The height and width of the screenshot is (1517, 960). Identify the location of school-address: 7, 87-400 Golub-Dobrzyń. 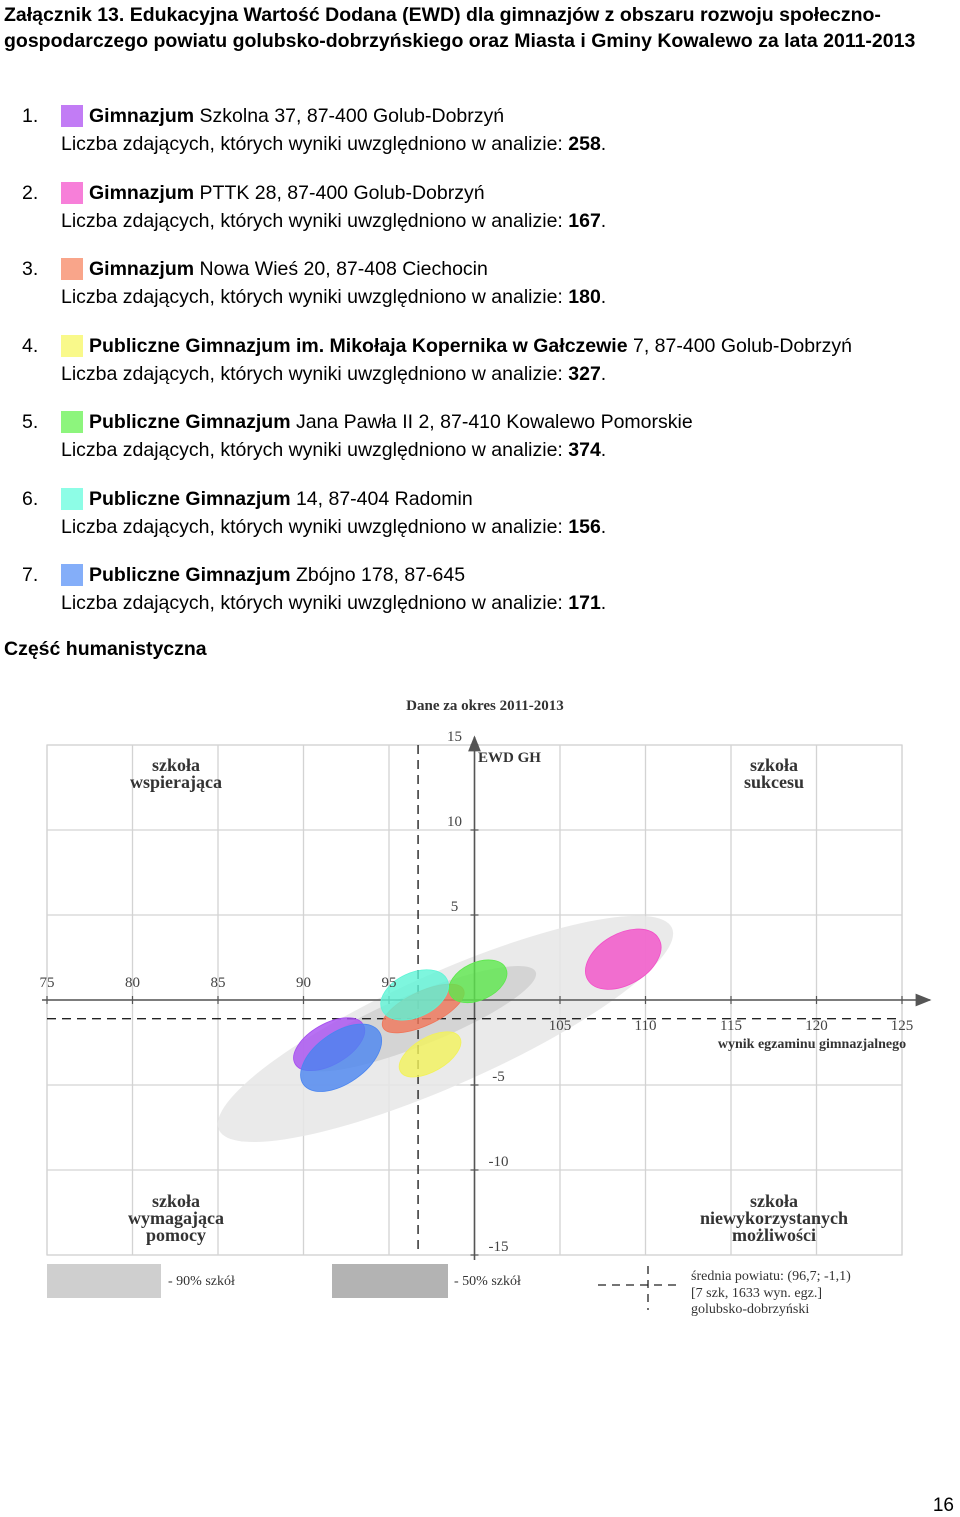
(739, 345).